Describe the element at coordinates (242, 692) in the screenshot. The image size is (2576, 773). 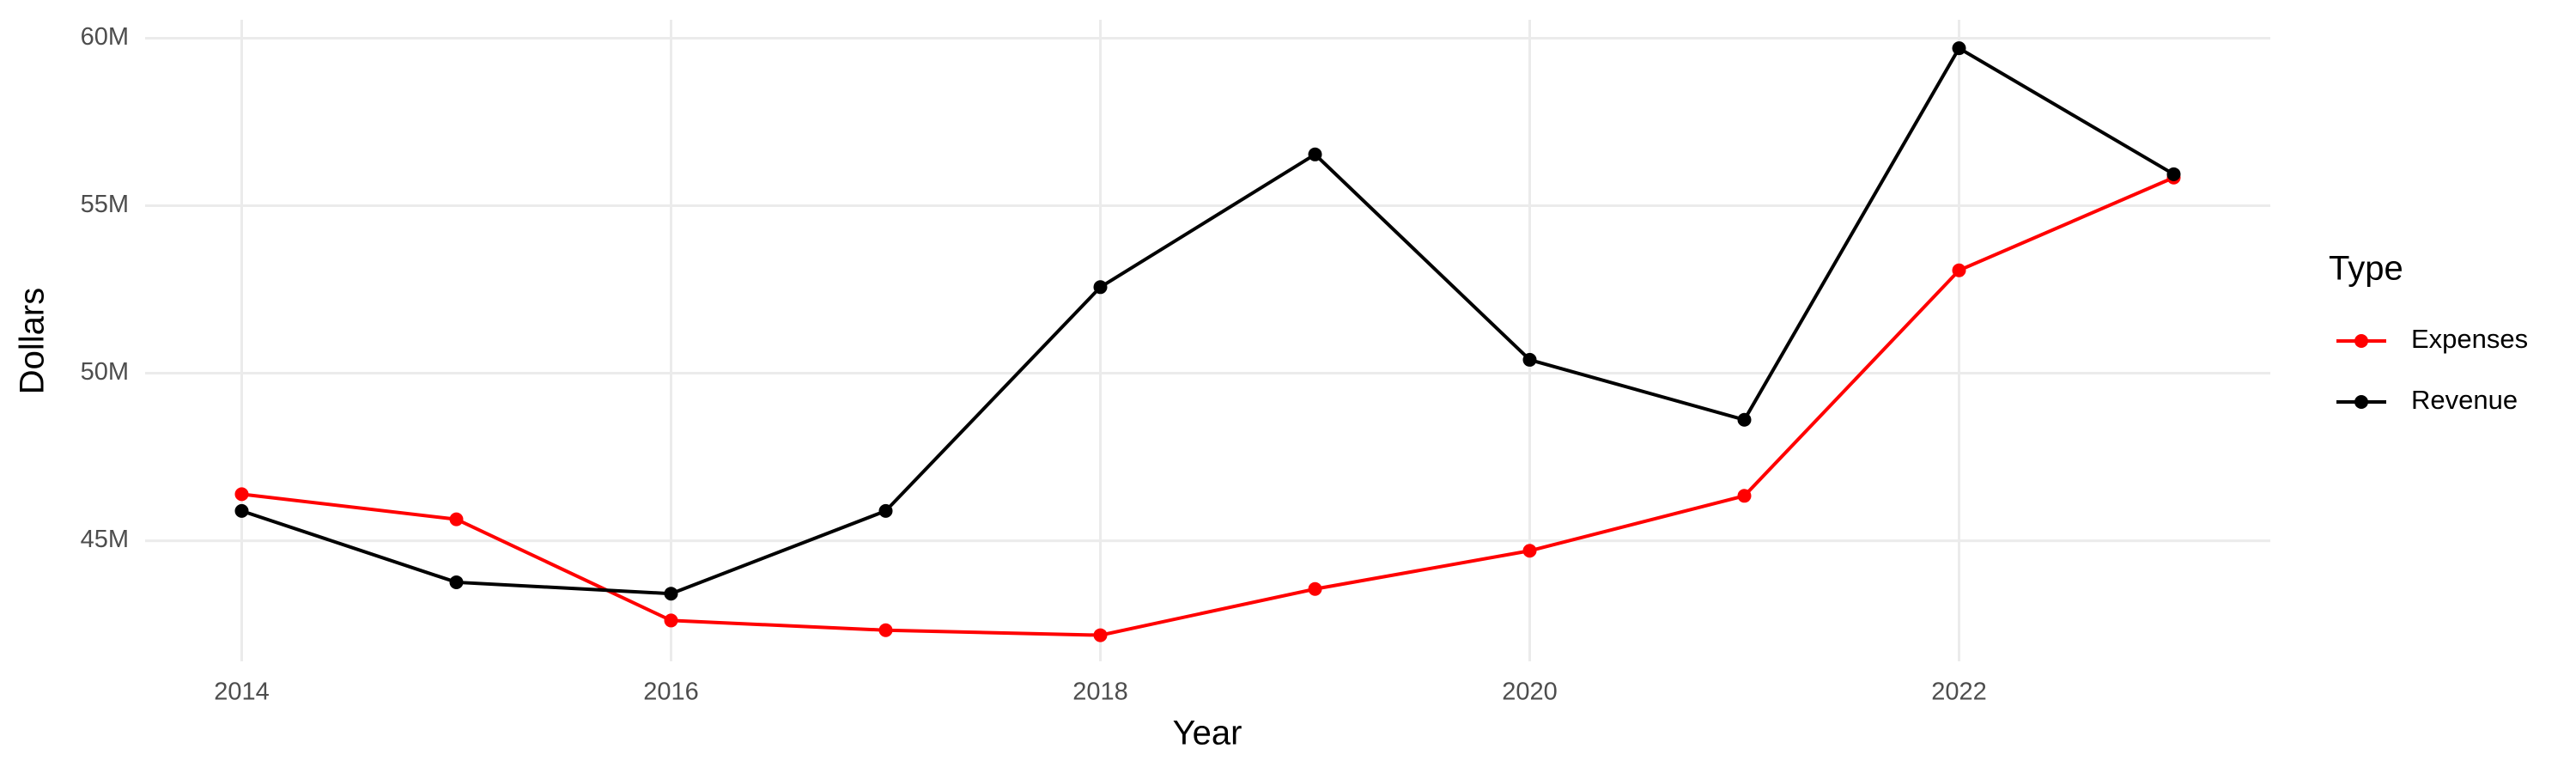
I see `x-tick-label: 2014` at that location.